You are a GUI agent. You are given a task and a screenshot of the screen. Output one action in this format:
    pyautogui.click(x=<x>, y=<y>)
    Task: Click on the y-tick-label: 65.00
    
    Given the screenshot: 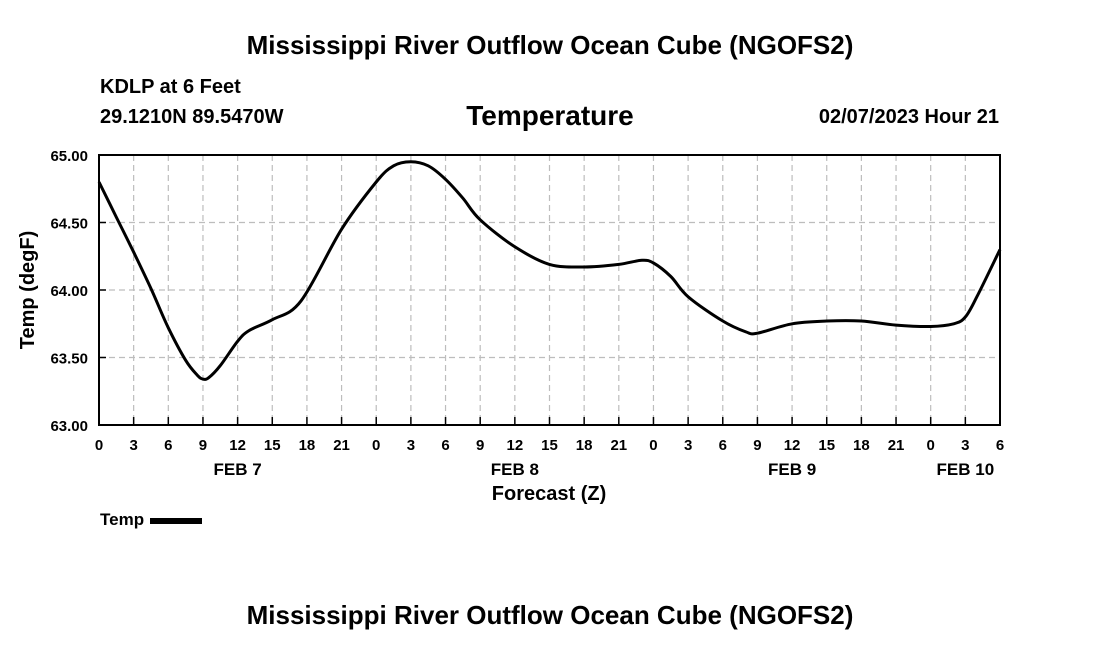 What is the action you would take?
    pyautogui.click(x=69, y=156)
    